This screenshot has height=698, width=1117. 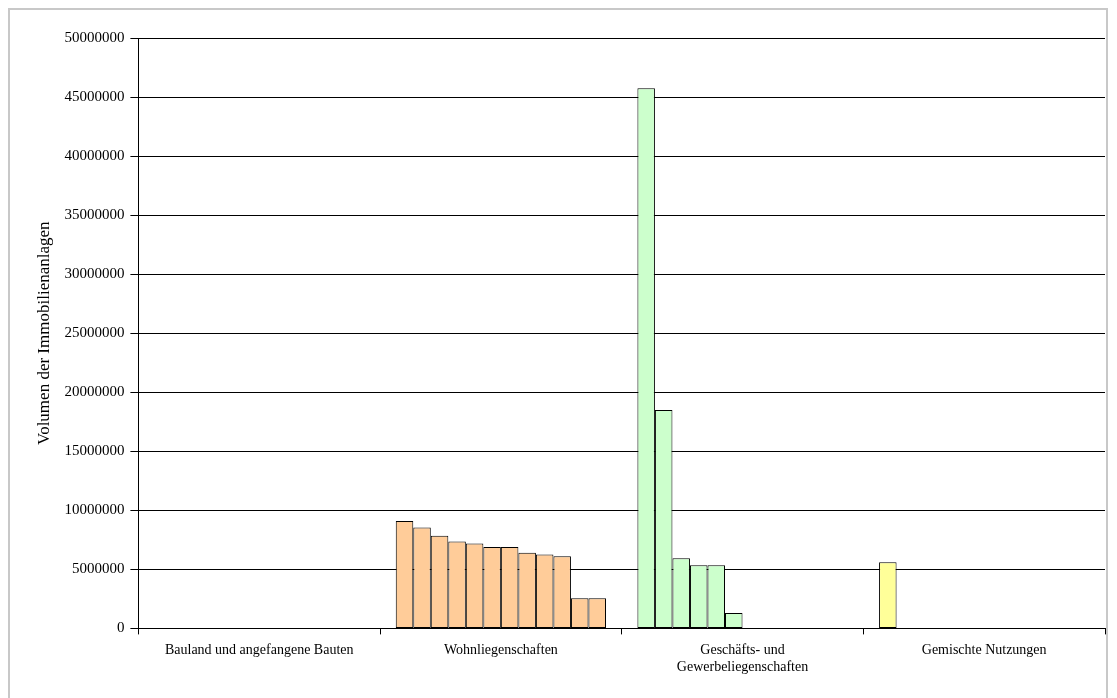 I want to click on y-axis-title: Volumen der Immobilienanlagen, so click(x=43, y=332).